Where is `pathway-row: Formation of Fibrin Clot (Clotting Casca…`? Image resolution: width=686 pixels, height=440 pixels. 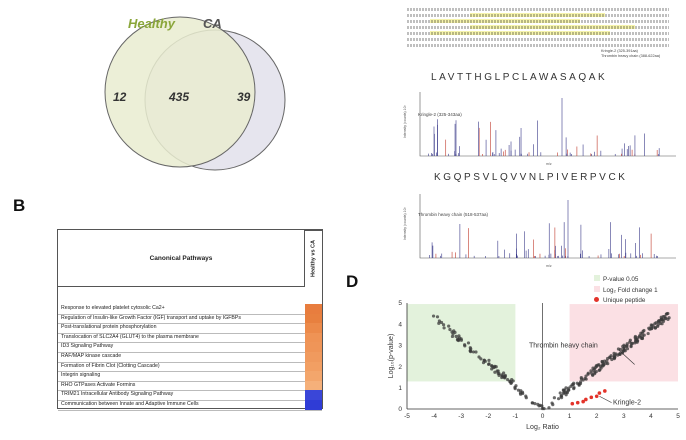
pathway-row: Formation of Fibrin Clot (Clotting Casca… is located at coordinates (190, 367).